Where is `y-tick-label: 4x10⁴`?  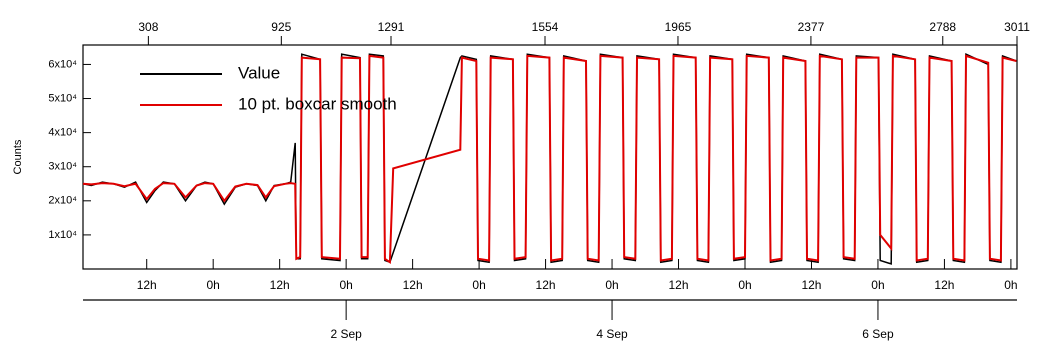 y-tick-label: 4x10⁴ is located at coordinates (62, 133).